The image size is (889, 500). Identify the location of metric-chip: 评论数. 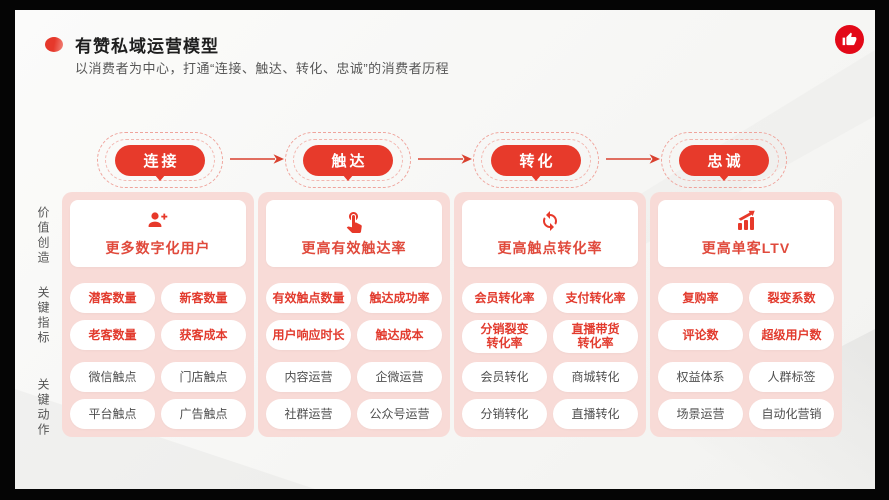
(700, 335).